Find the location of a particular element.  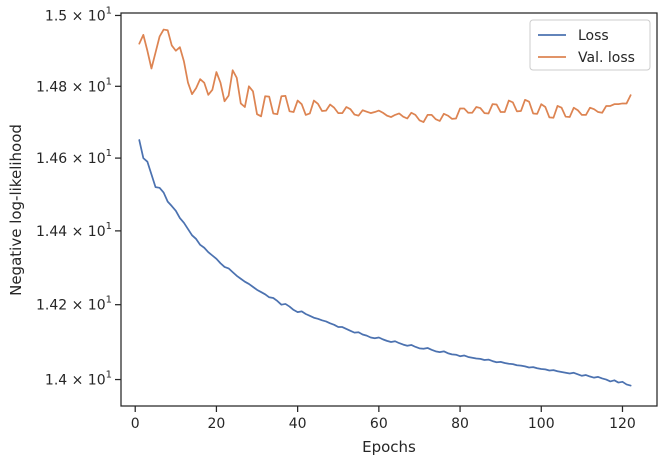

x-tick-label: 100 is located at coordinates (541, 424).